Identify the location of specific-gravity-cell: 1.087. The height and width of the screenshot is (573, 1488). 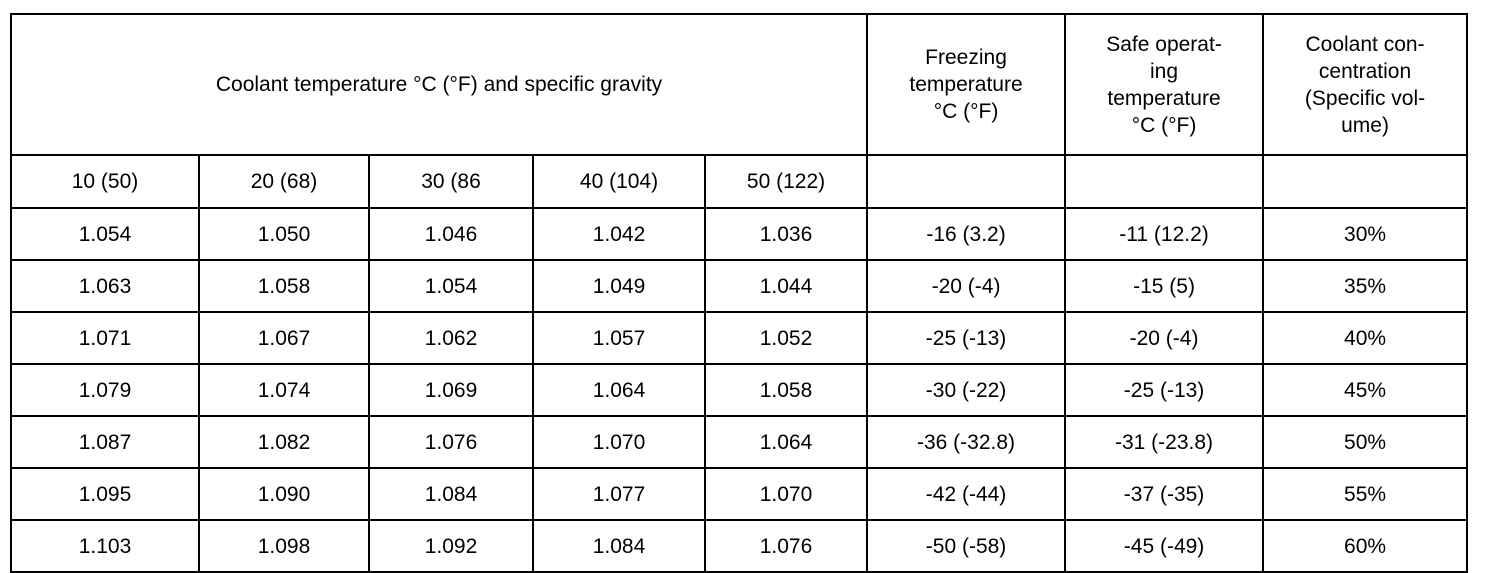
(105, 442).